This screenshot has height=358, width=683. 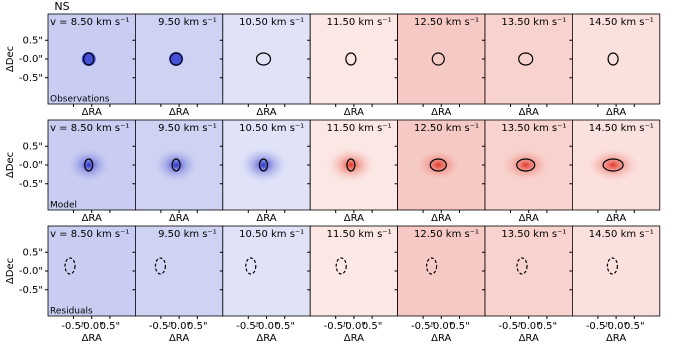 I want to click on row-label: Observations, so click(x=80, y=100).